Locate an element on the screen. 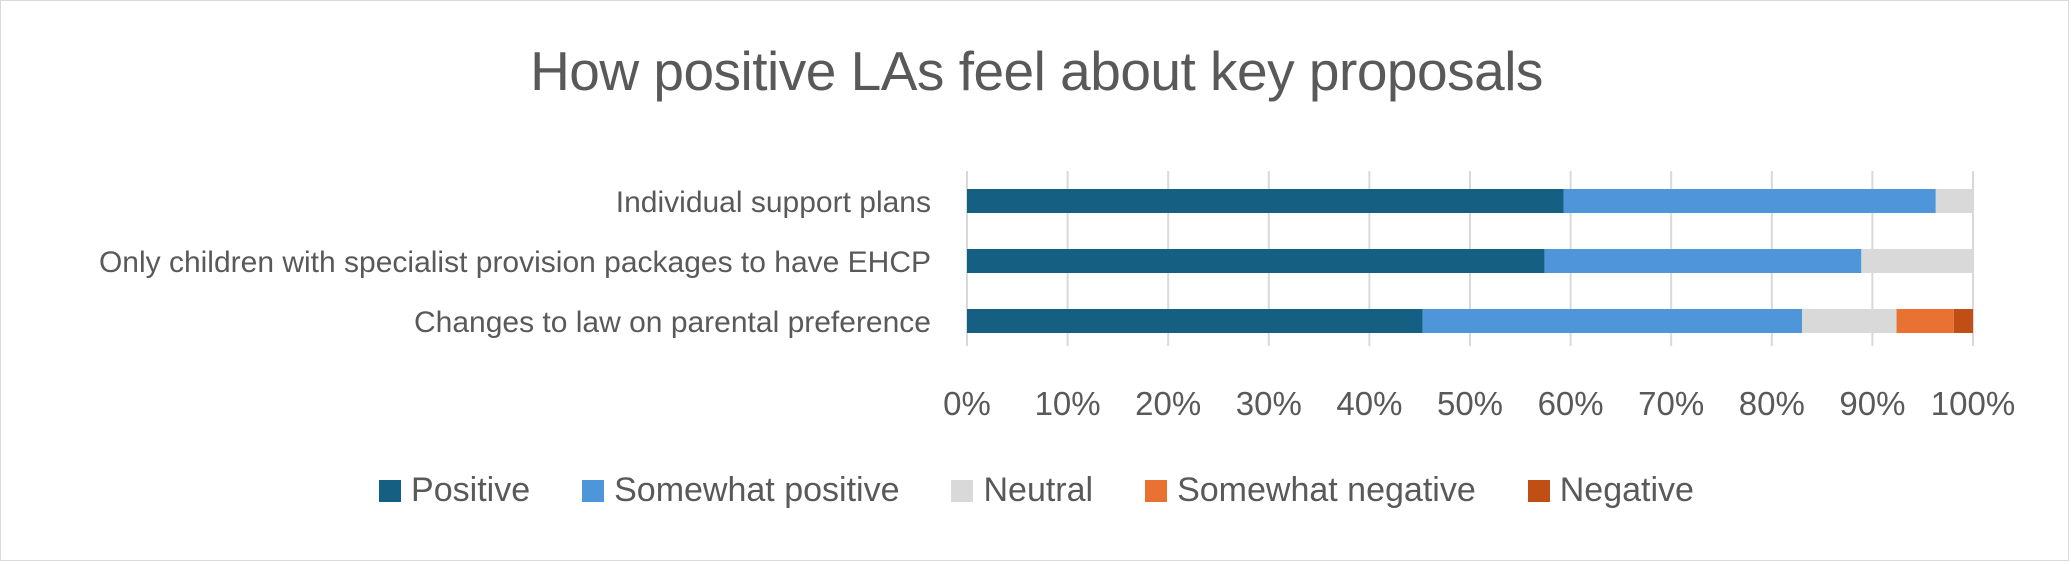 This screenshot has height=564, width=2071. x-tick-label: 30% is located at coordinates (1269, 403).